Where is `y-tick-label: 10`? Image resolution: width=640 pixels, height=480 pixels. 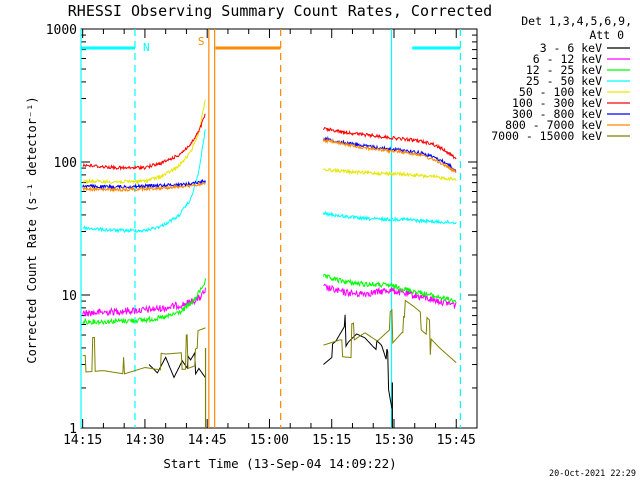
y-tick-label: 10 is located at coordinates (69, 296).